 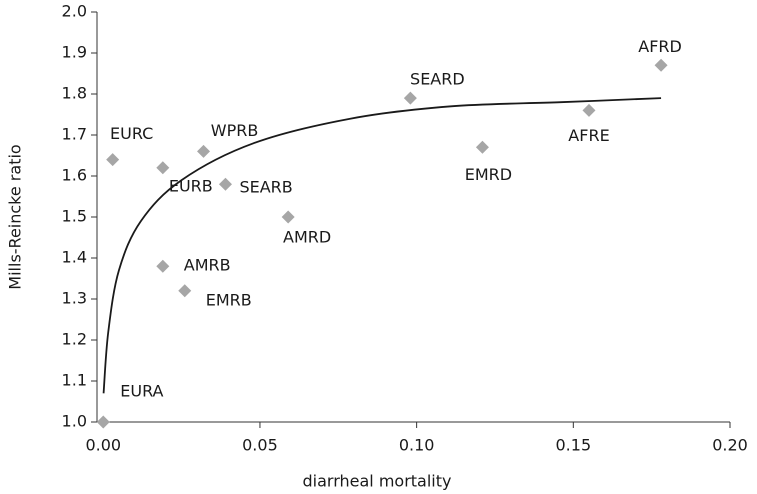 I want to click on point-label: AMRD, so click(x=307, y=237).